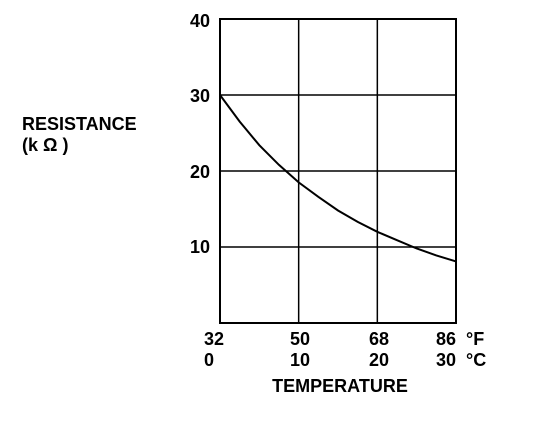 Image resolution: width=544 pixels, height=422 pixels. I want to click on x-tick-label-c: 10, so click(300, 360).